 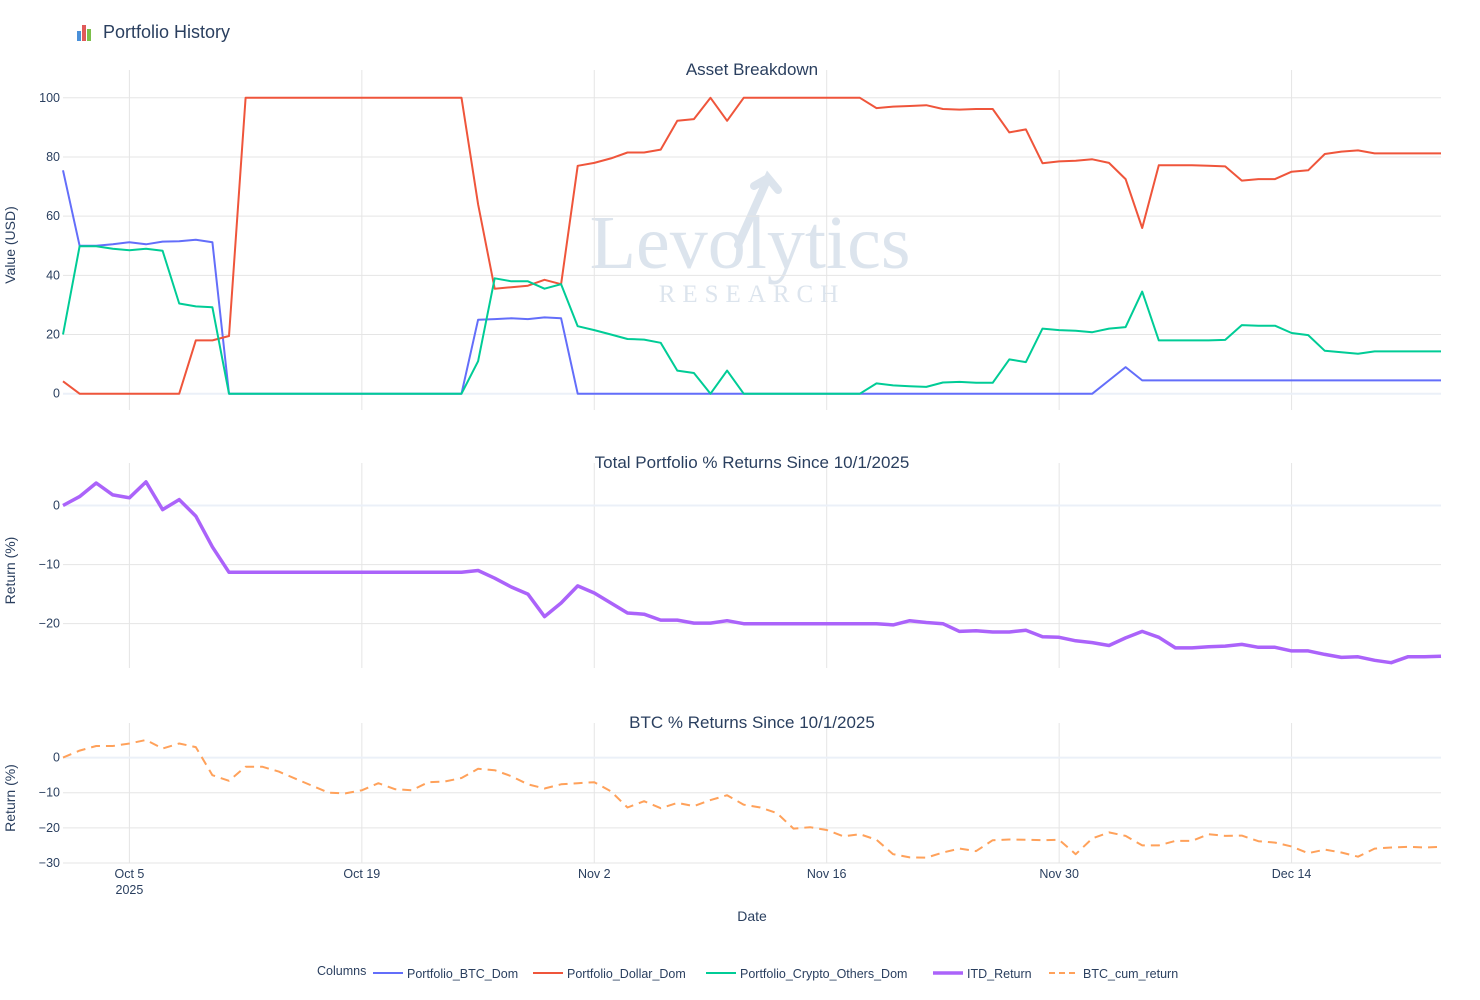 I want to click on legend-item: BTC_cum_return, so click(x=1113, y=974).